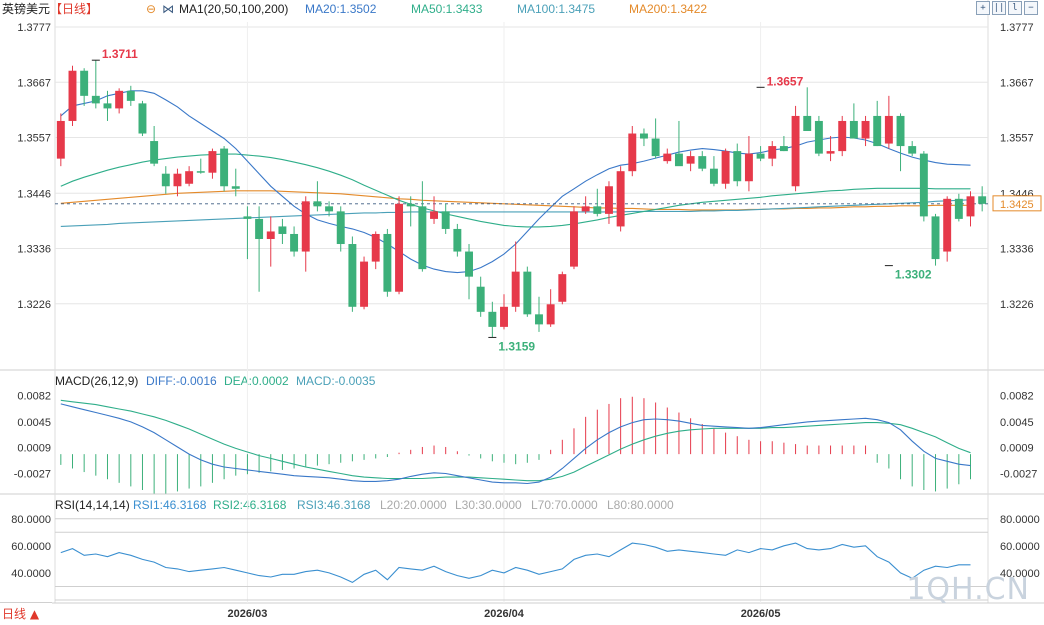  What do you see at coordinates (413, 505) in the screenshot?
I see `rsi-header-l20: L20:20.0000` at bounding box center [413, 505].